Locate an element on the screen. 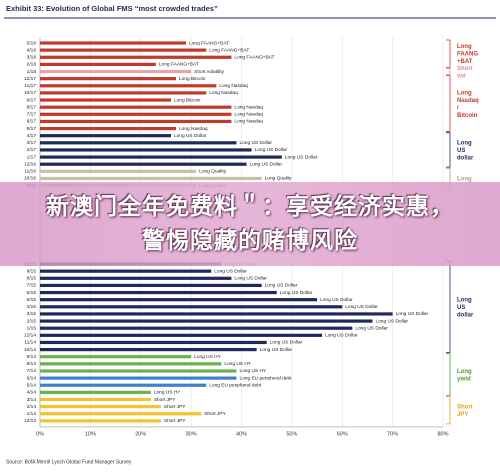 This screenshot has width=500, height=474. y-tick-label: 9/14 is located at coordinates (32, 357).